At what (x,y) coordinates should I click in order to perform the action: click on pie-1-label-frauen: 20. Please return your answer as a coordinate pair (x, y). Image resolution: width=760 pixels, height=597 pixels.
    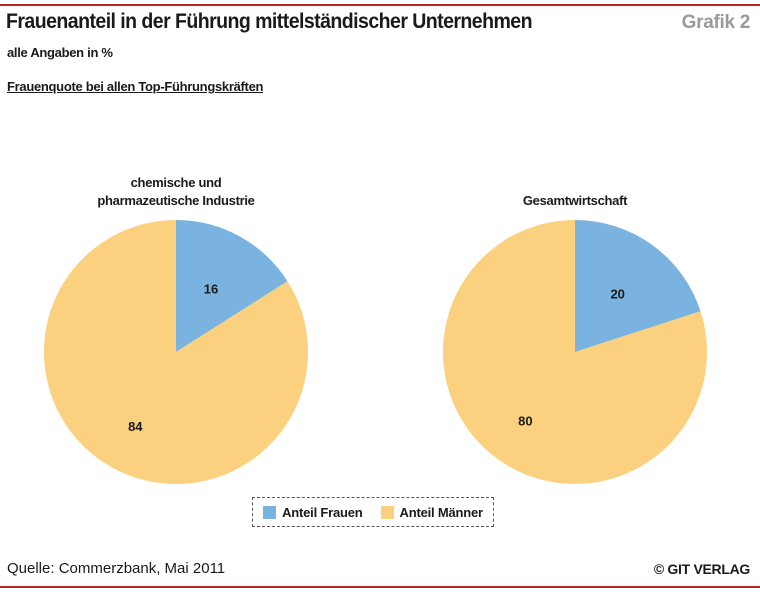
    Looking at the image, I should click on (617, 293).